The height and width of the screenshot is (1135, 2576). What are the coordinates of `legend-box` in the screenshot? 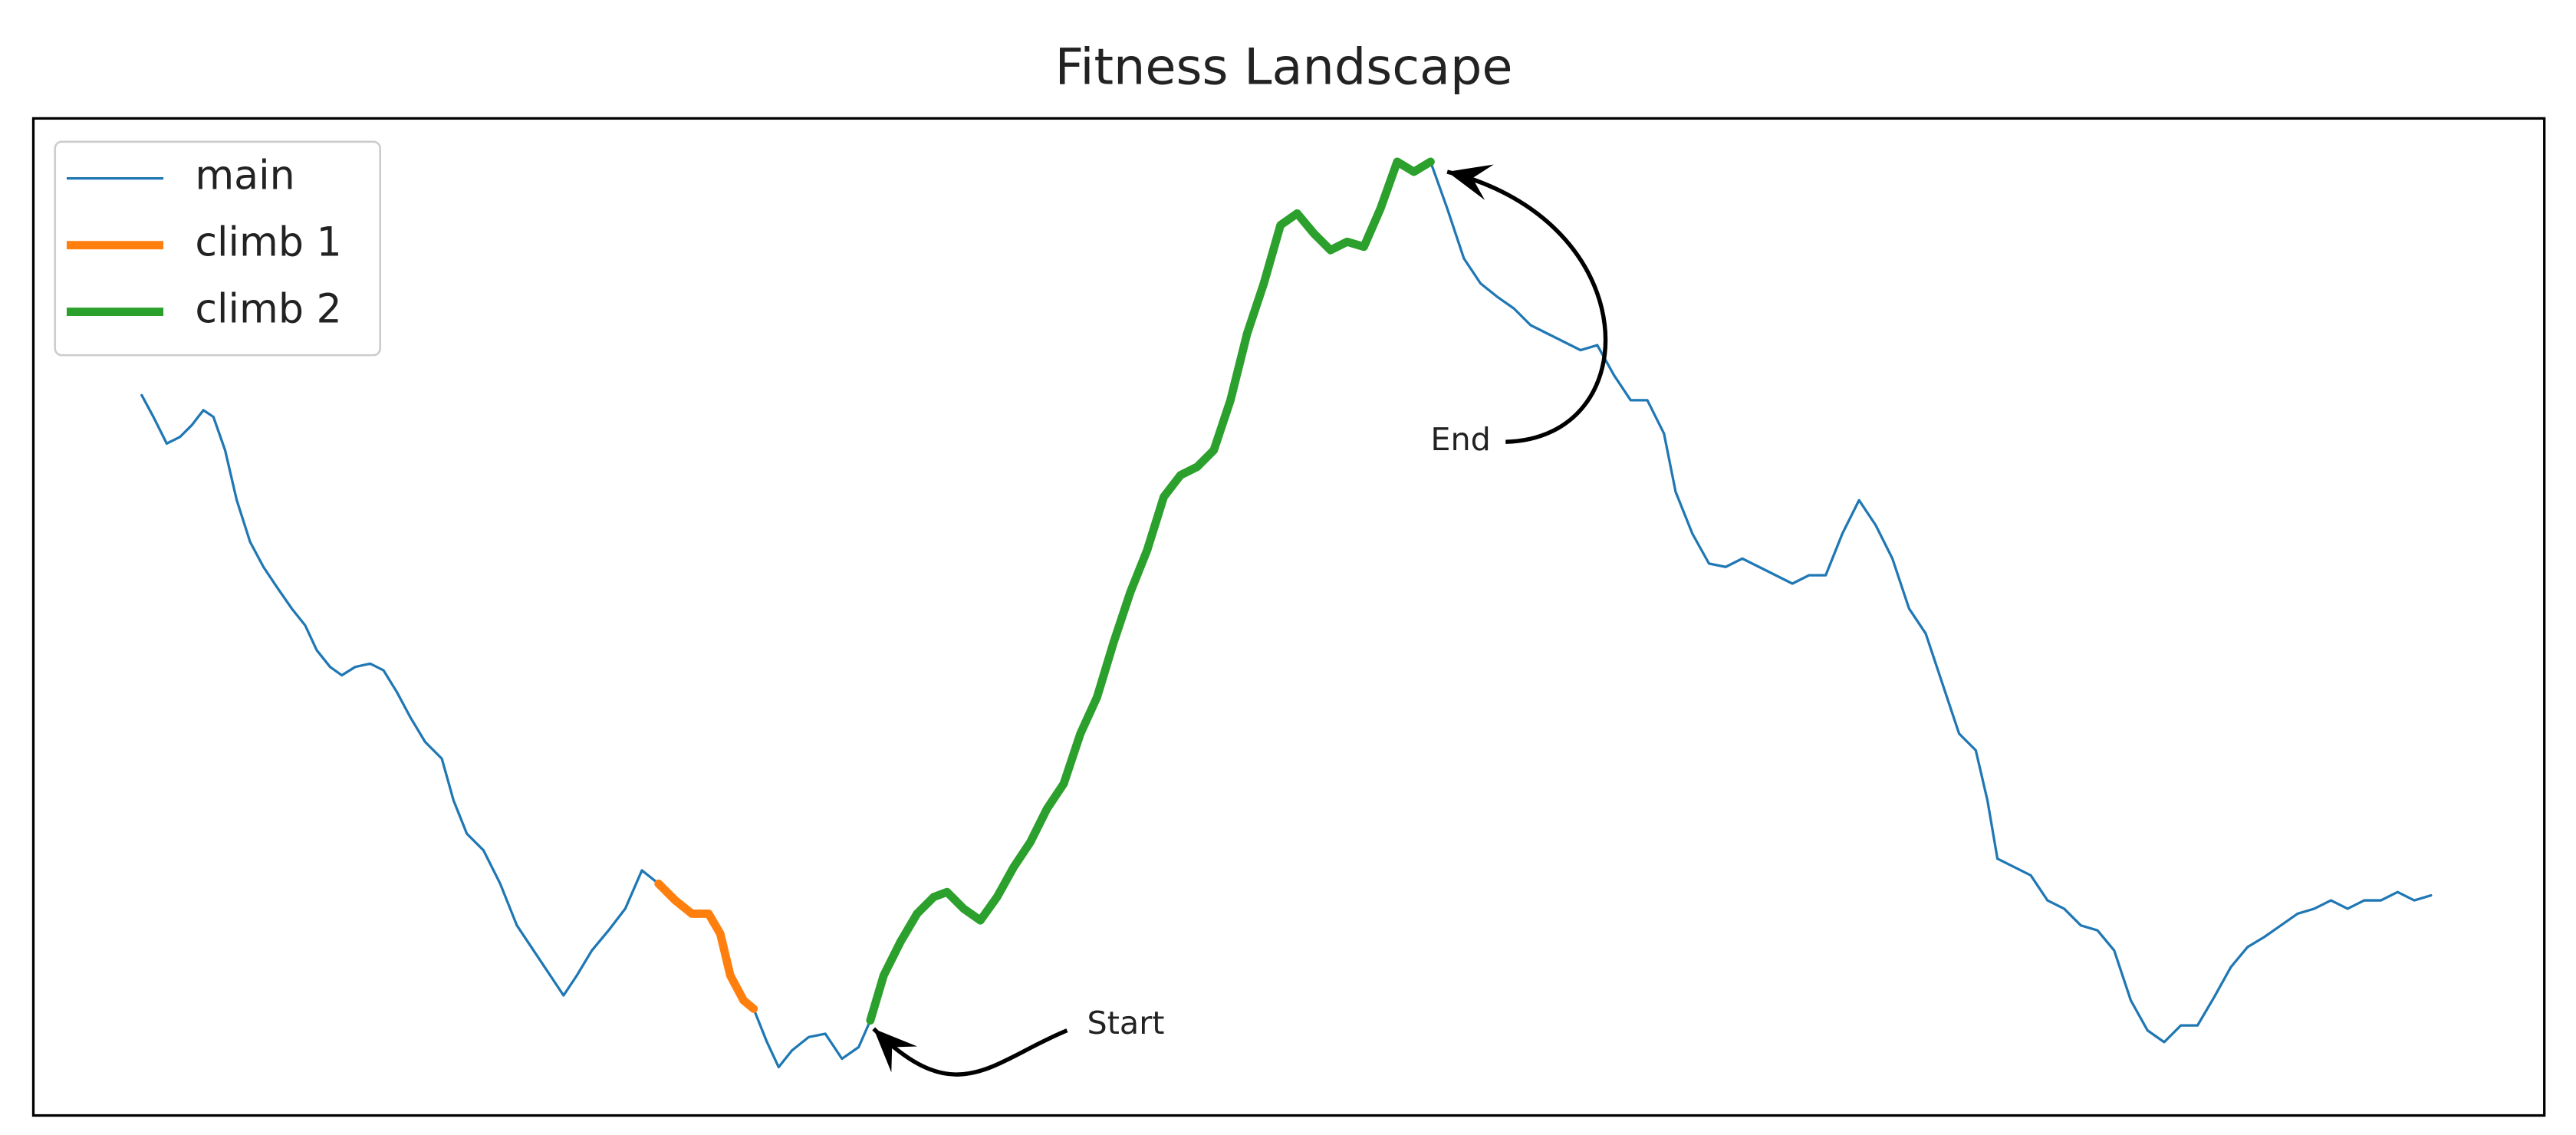 It's located at (218, 248).